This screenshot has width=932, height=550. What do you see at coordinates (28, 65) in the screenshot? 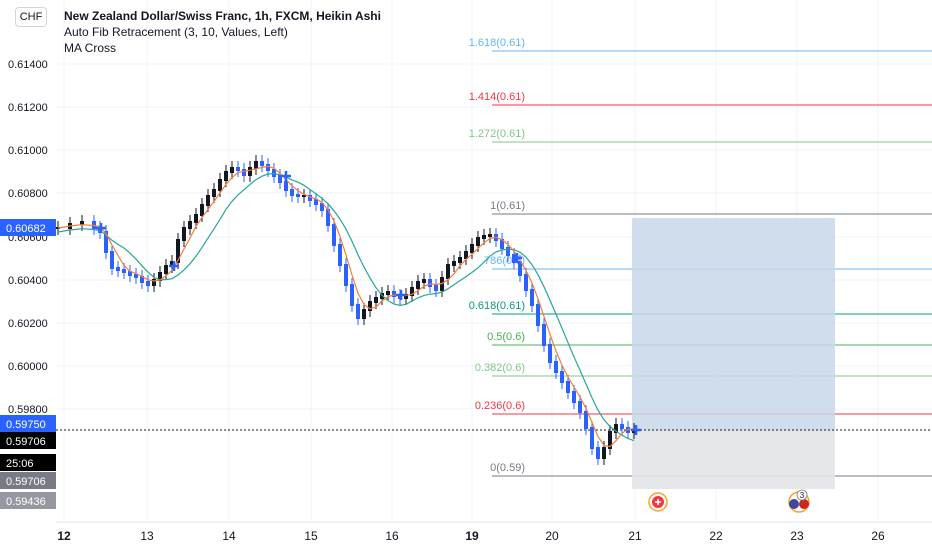
I see `price-tick-label: 0.61400` at bounding box center [28, 65].